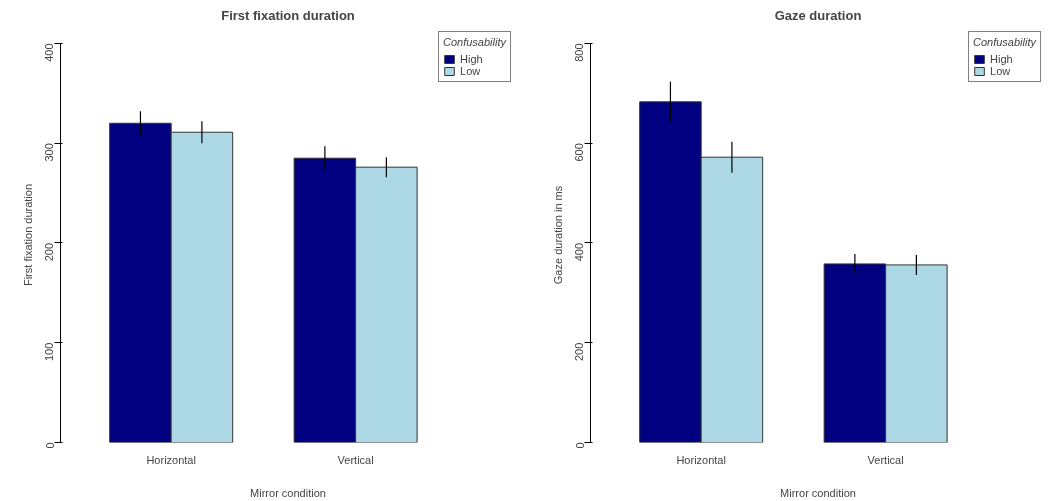 Image resolution: width=1060 pixels, height=501 pixels. What do you see at coordinates (27, 235) in the screenshot?
I see `y-axis-title: First fixation duration` at bounding box center [27, 235].